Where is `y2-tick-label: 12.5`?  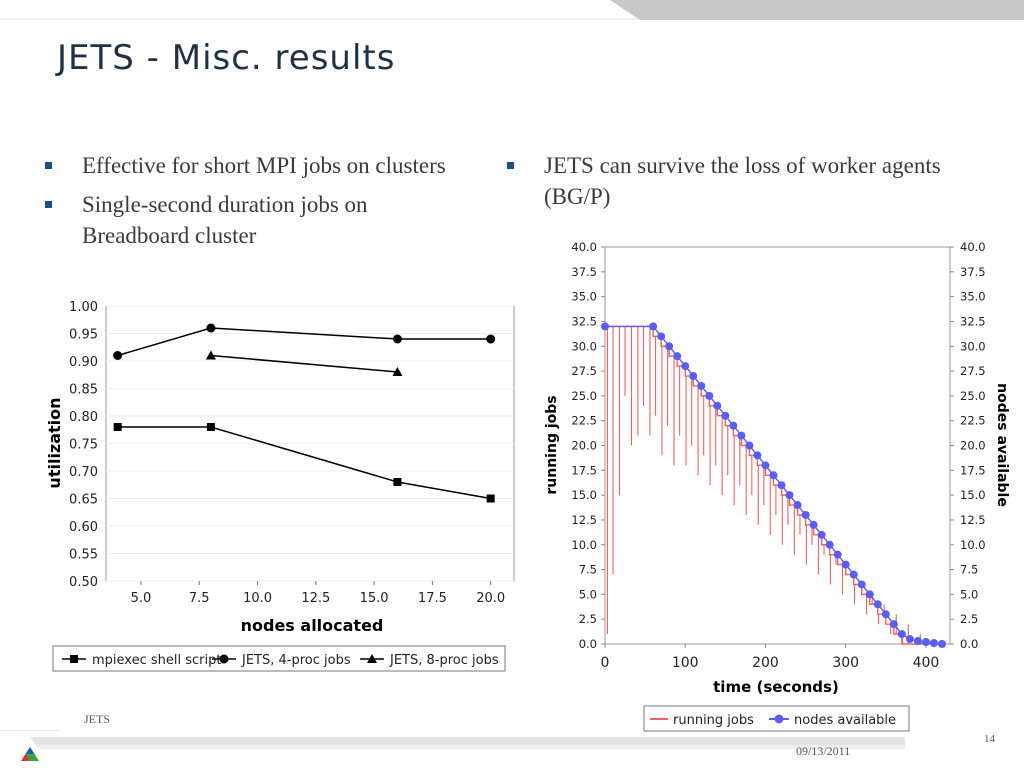 y2-tick-label: 12.5 is located at coordinates (973, 520).